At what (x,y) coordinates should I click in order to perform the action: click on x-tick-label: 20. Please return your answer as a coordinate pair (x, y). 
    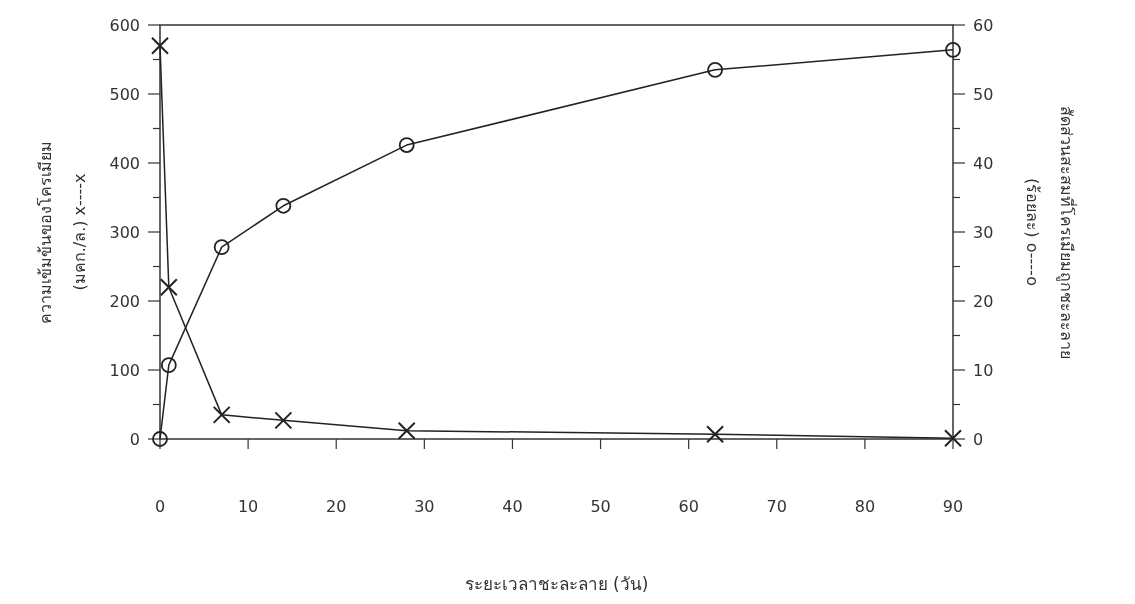
    Looking at the image, I should click on (336, 506).